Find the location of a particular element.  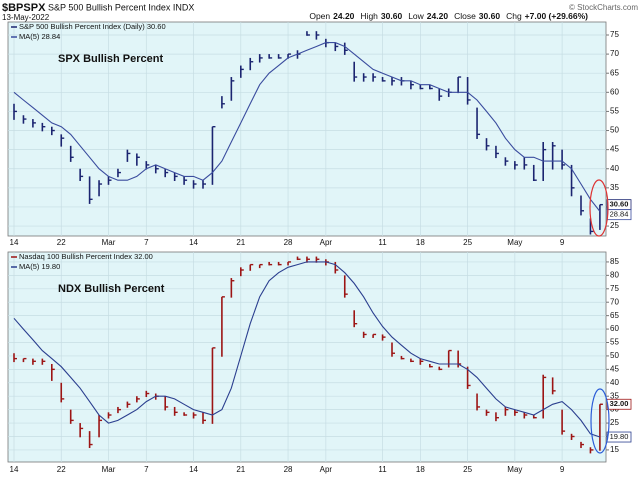

legend-label: MA(5) 19.80 is located at coordinates (39, 266).